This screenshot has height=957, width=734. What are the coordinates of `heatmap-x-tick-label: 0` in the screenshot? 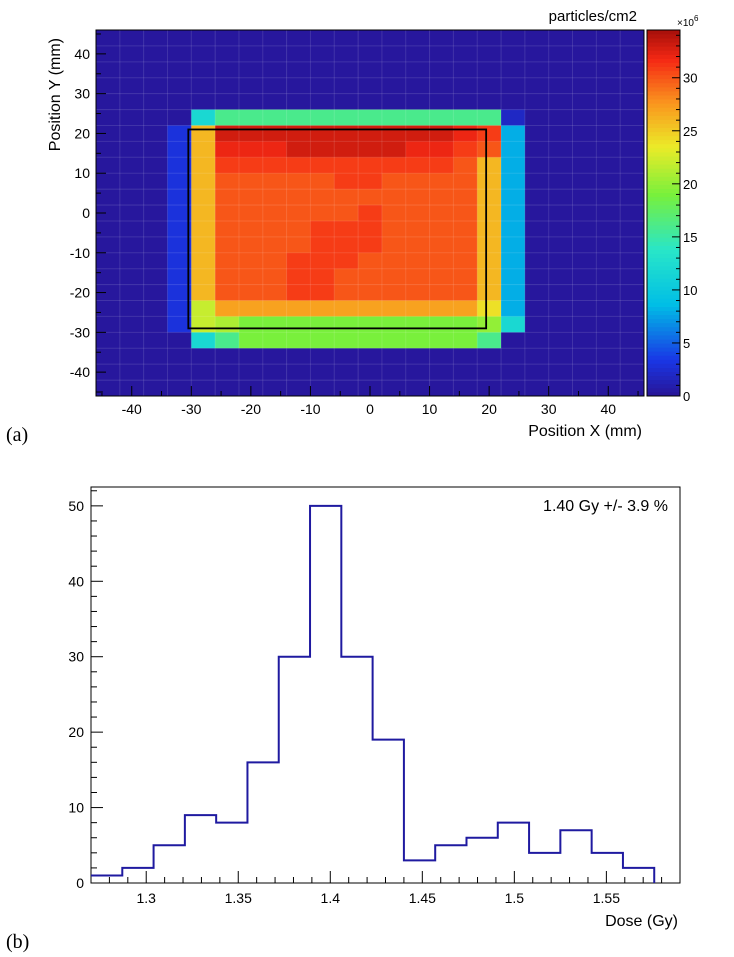 It's located at (370, 409).